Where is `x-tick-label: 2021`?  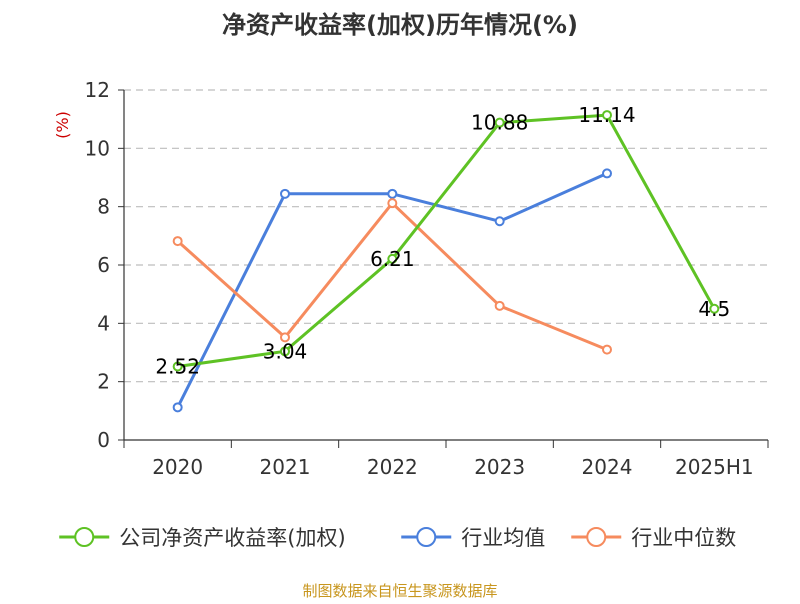
x-tick-label: 2021 is located at coordinates (285, 467).